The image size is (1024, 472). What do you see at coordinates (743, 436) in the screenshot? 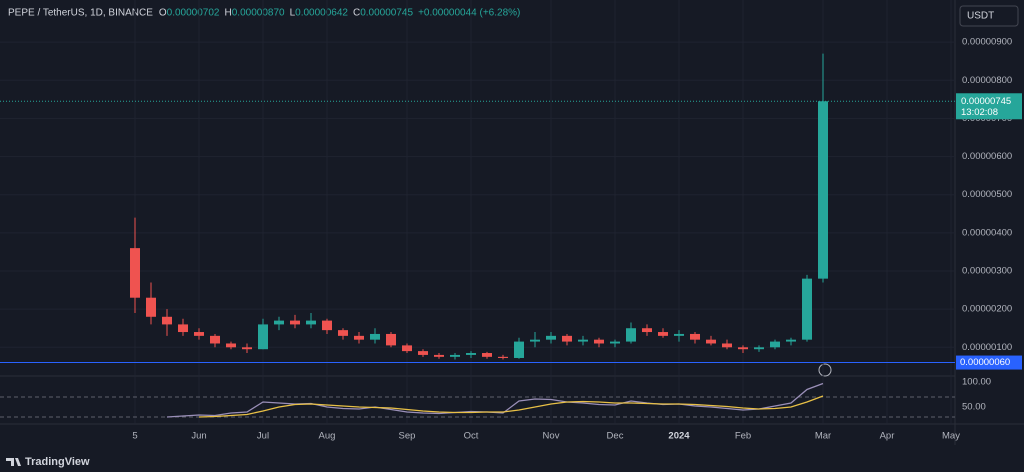
I see `x-tick-label: Feb` at bounding box center [743, 436].